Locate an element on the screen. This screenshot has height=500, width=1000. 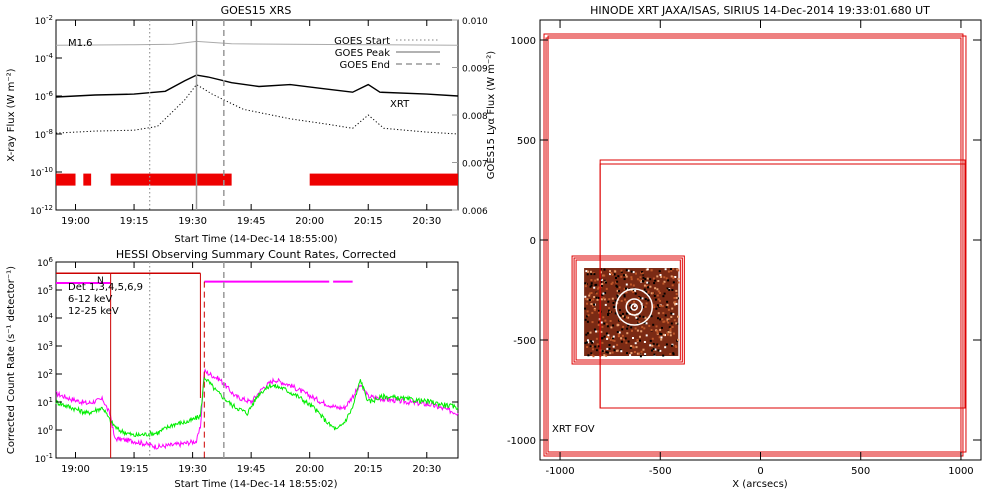
hessi-y-tick-label: 100 is located at coordinates (45, 430).